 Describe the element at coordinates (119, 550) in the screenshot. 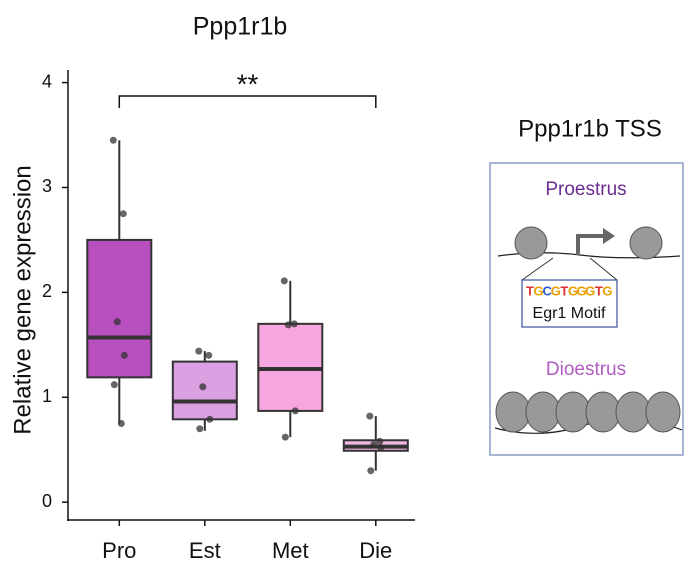

I see `x-tick-label: Pro` at that location.